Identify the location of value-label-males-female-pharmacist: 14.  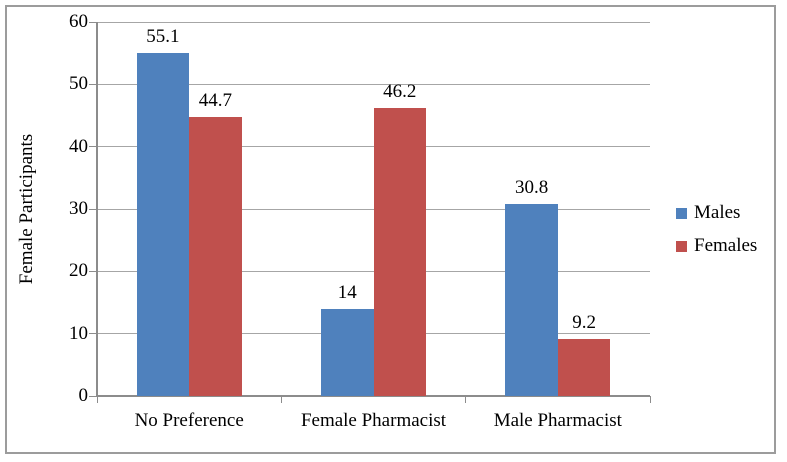
(347, 292).